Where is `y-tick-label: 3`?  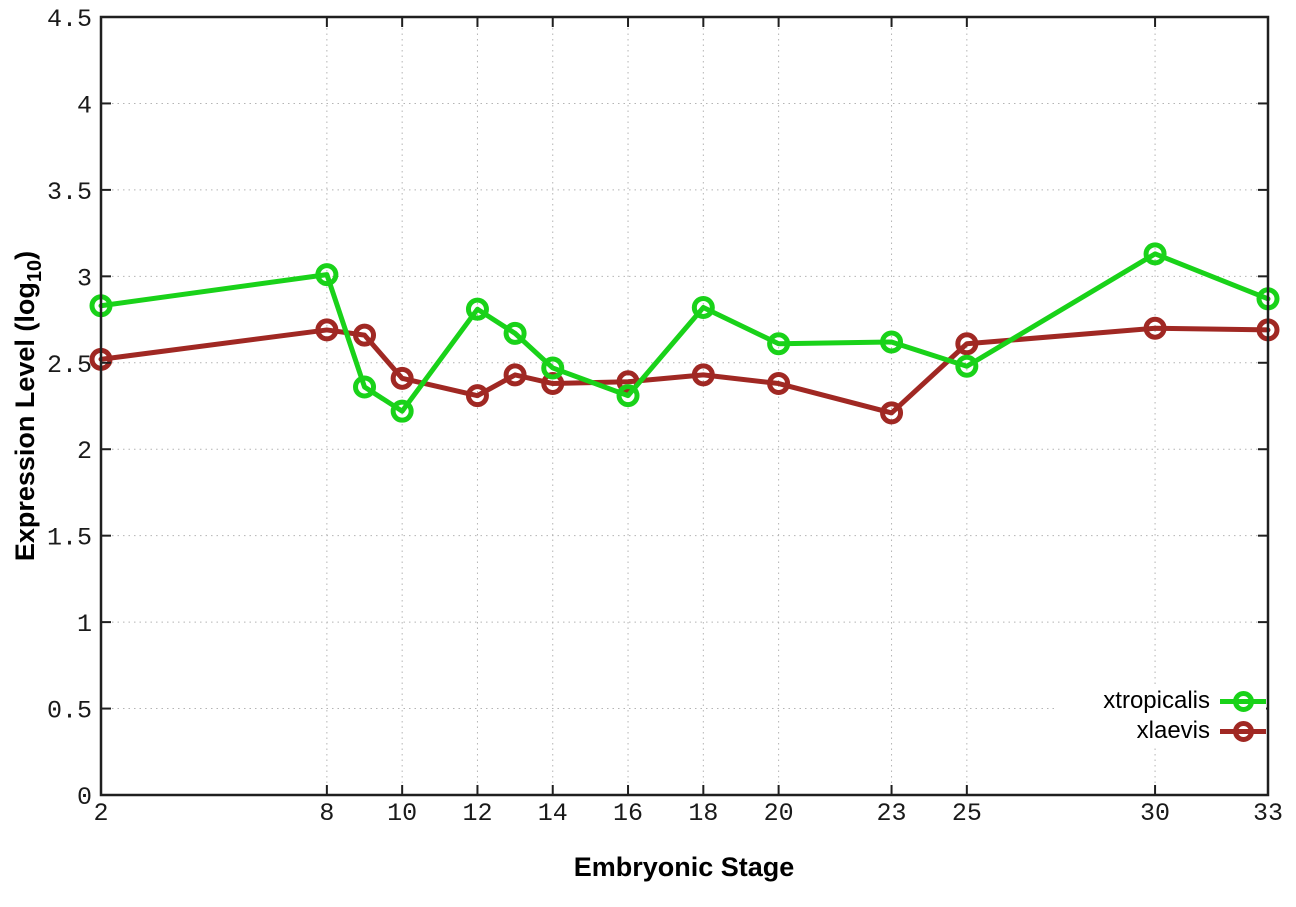 y-tick-label: 3 is located at coordinates (84, 278).